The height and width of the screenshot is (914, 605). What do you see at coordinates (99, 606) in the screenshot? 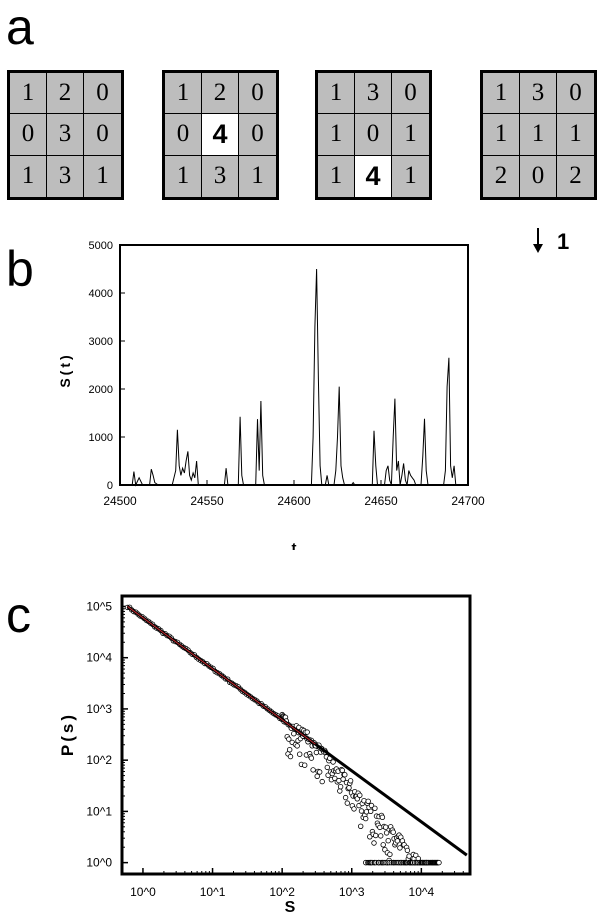
I see `chart-c-y-tick-label: 10^5` at bounding box center [99, 606].